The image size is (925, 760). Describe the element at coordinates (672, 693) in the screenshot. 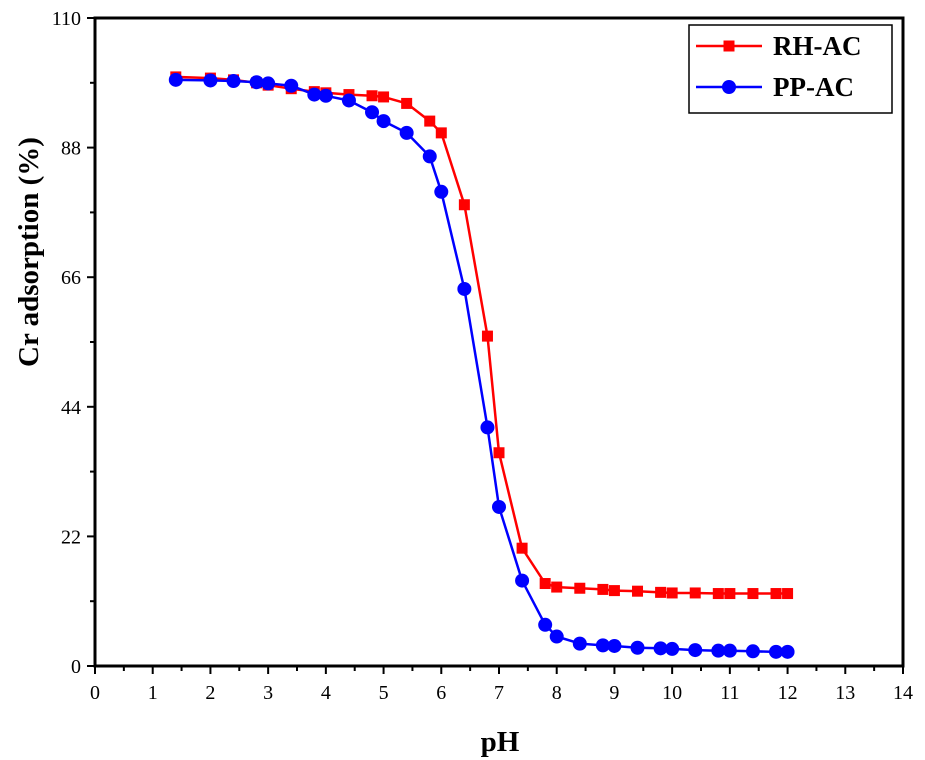

I see `x-tick-label: 10` at that location.